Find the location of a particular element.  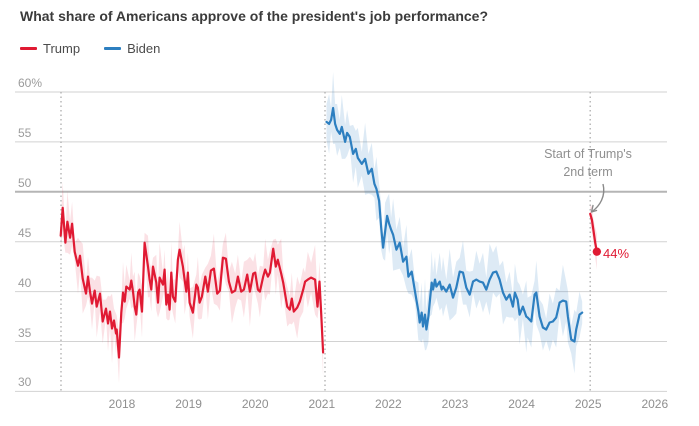

legend-label-trump: Trump is located at coordinates (62, 48).